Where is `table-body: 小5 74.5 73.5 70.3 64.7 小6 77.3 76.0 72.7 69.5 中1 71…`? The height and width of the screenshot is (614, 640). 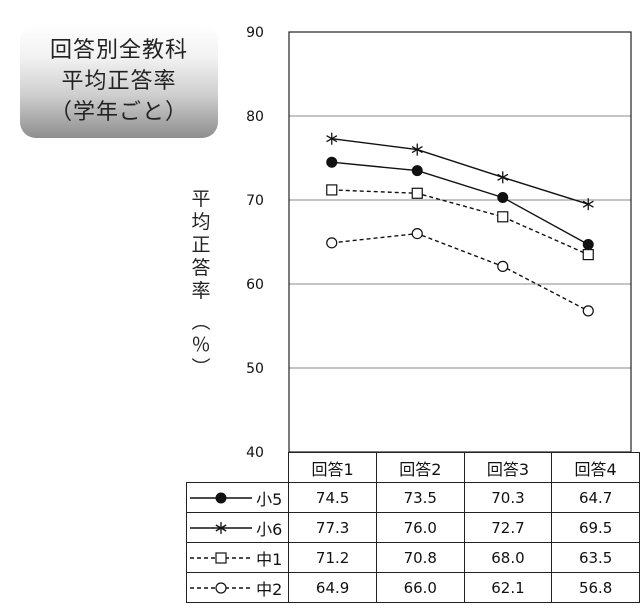
table-body: 小5 74.5 73.5 70.3 64.7 小6 77.3 76.0 72.7 69.5 中1 71… is located at coordinates (412, 542).